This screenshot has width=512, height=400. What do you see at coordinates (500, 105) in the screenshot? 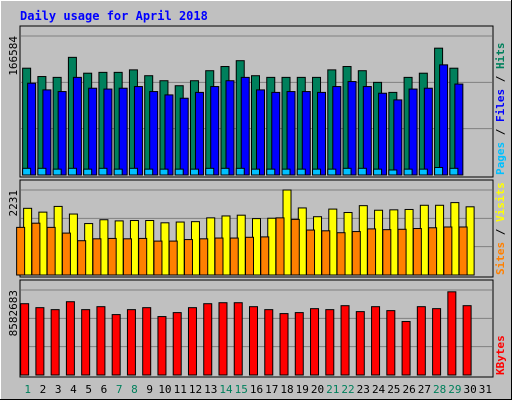
I see `legend-item: Files` at bounding box center [500, 105].